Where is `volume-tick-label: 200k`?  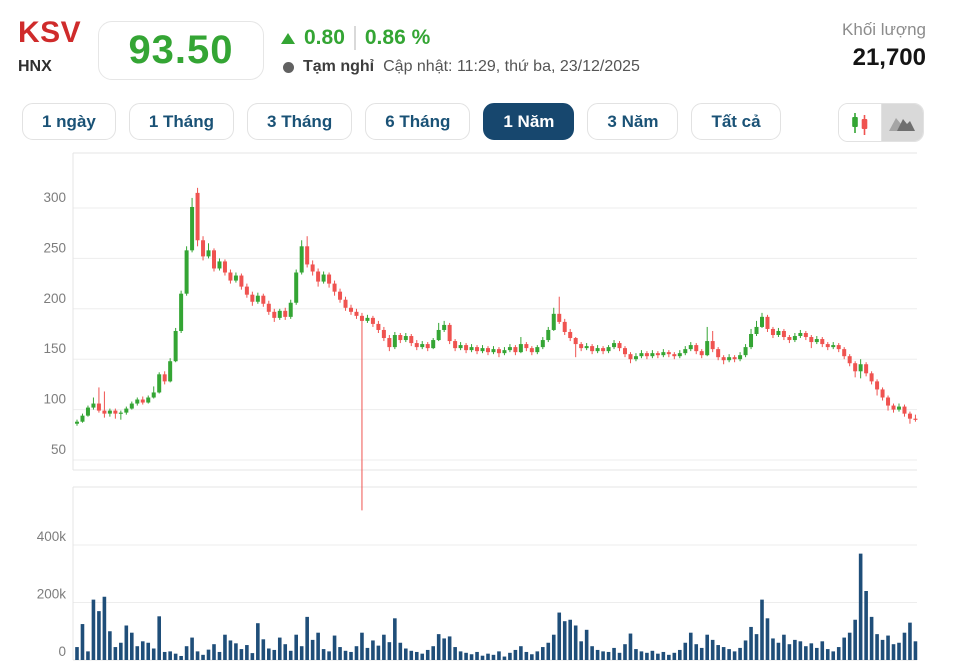
volume-tick-label: 200k is located at coordinates (52, 594).